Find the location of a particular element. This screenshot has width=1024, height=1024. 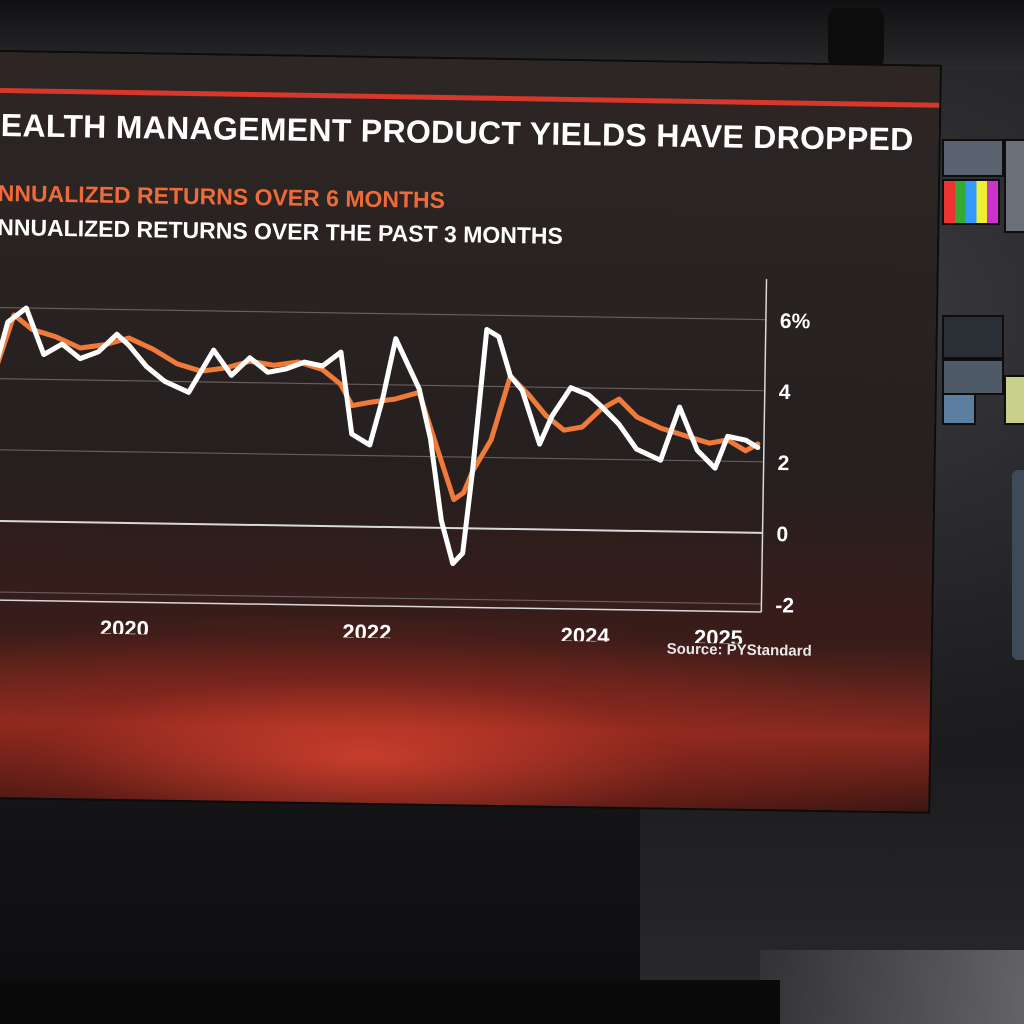

floor-light is located at coordinates (892, 987).